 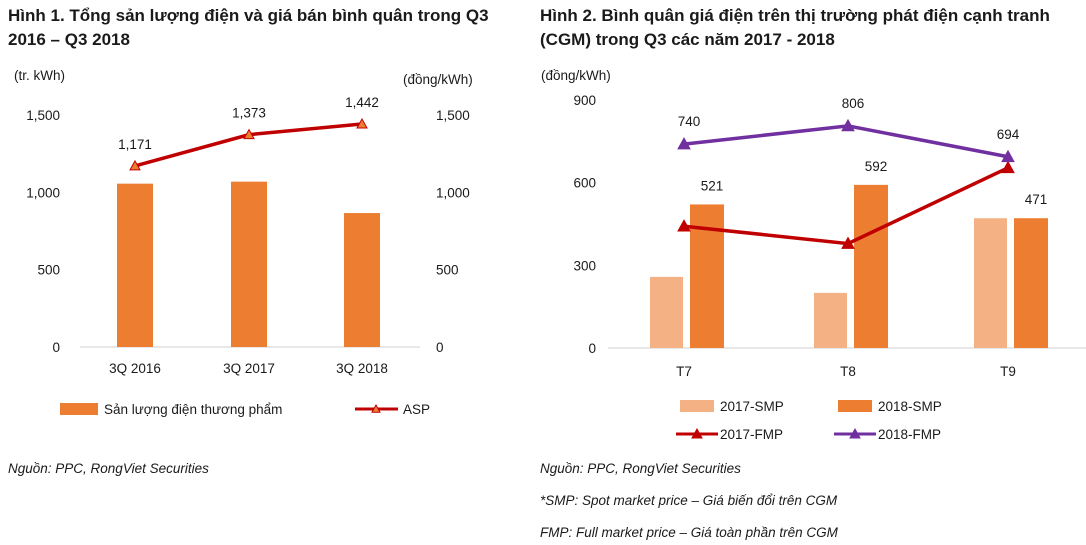 What do you see at coordinates (1036, 199) in the screenshot?
I see `chart2-label-2018-smp: 471` at bounding box center [1036, 199].